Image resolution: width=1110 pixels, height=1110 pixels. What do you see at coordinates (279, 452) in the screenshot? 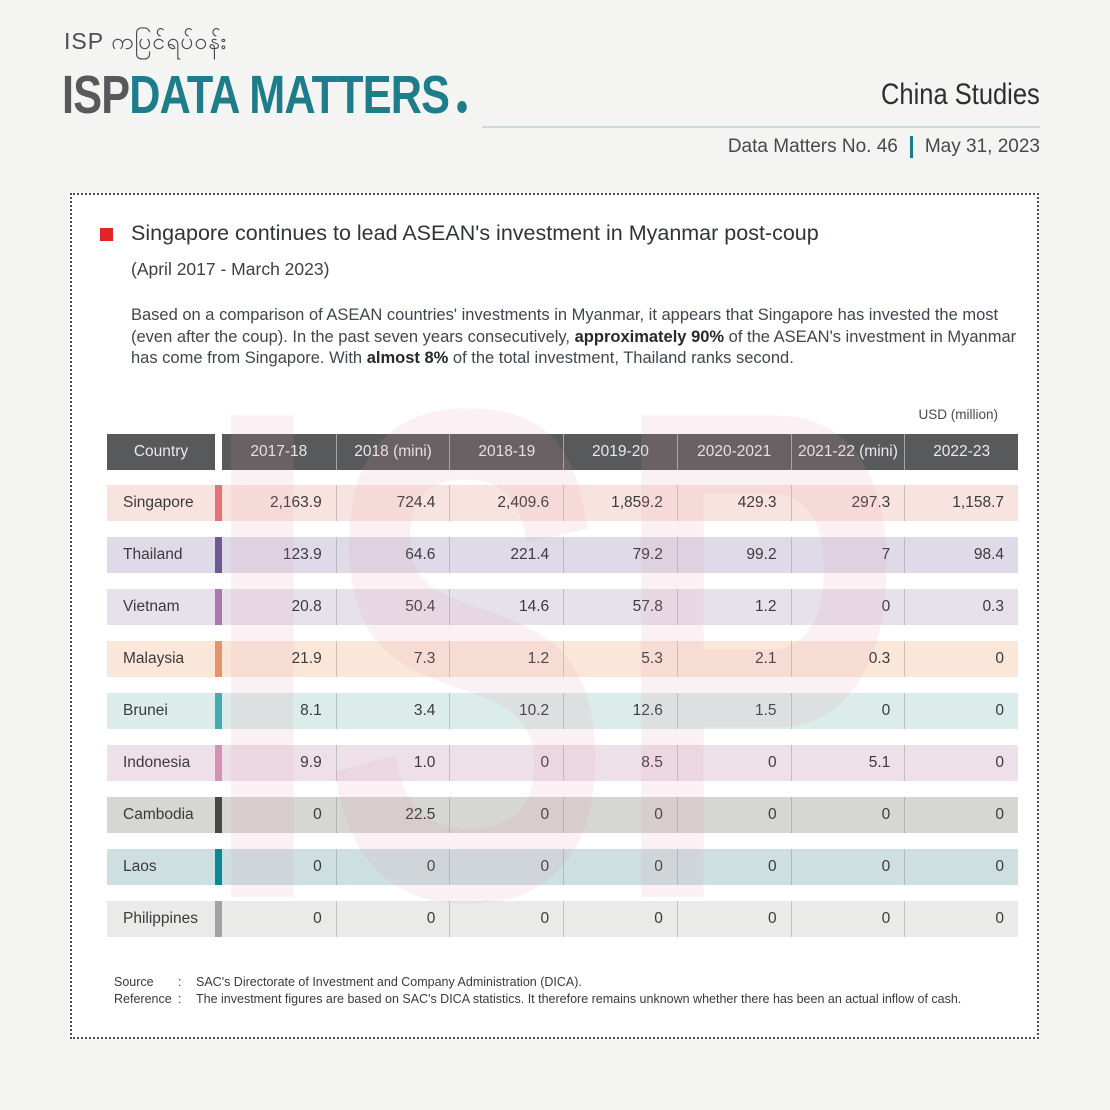
I see `column-header-2017-18: 2017-18` at bounding box center [279, 452].